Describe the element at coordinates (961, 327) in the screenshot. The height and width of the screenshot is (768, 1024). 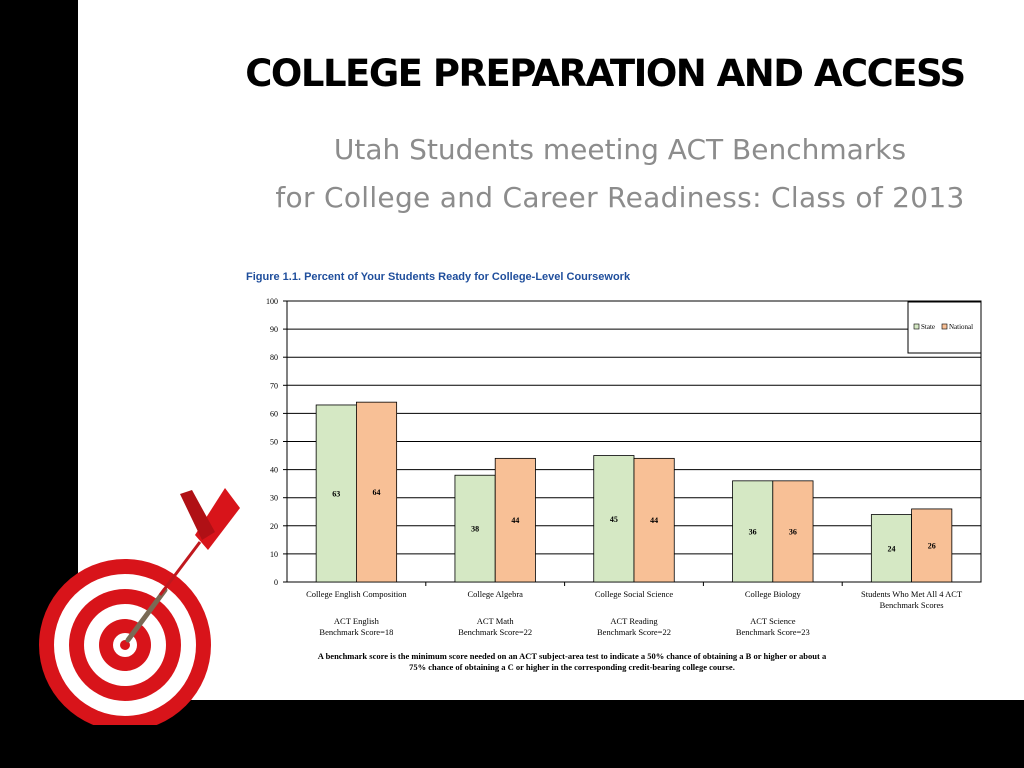
I see `legend-label-national: National` at that location.